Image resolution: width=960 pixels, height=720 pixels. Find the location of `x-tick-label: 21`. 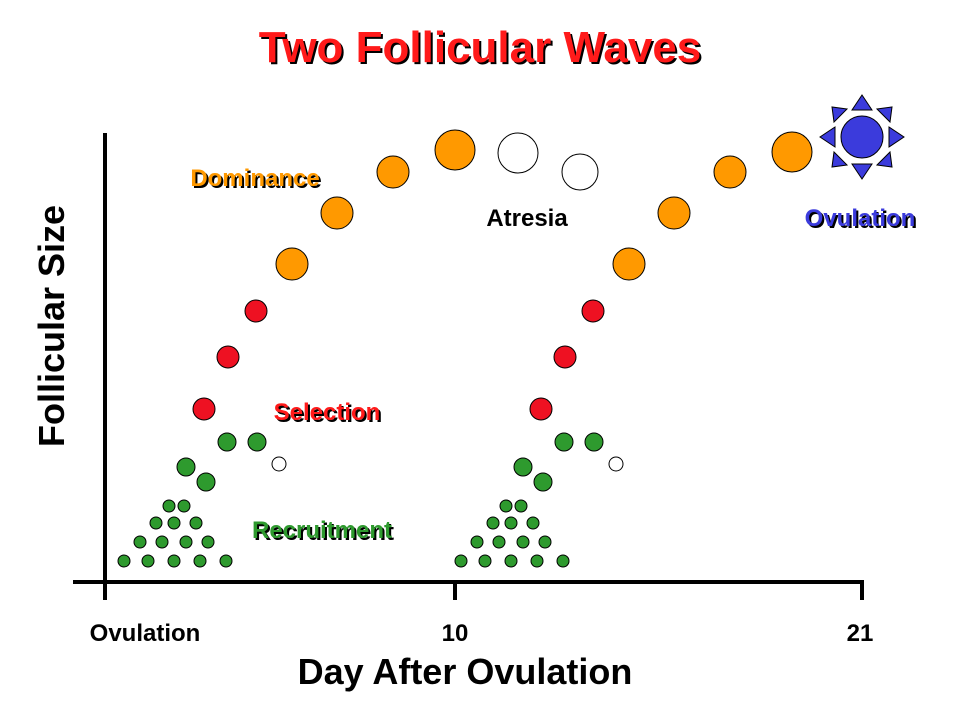

x-tick-label: 21 is located at coordinates (860, 633).